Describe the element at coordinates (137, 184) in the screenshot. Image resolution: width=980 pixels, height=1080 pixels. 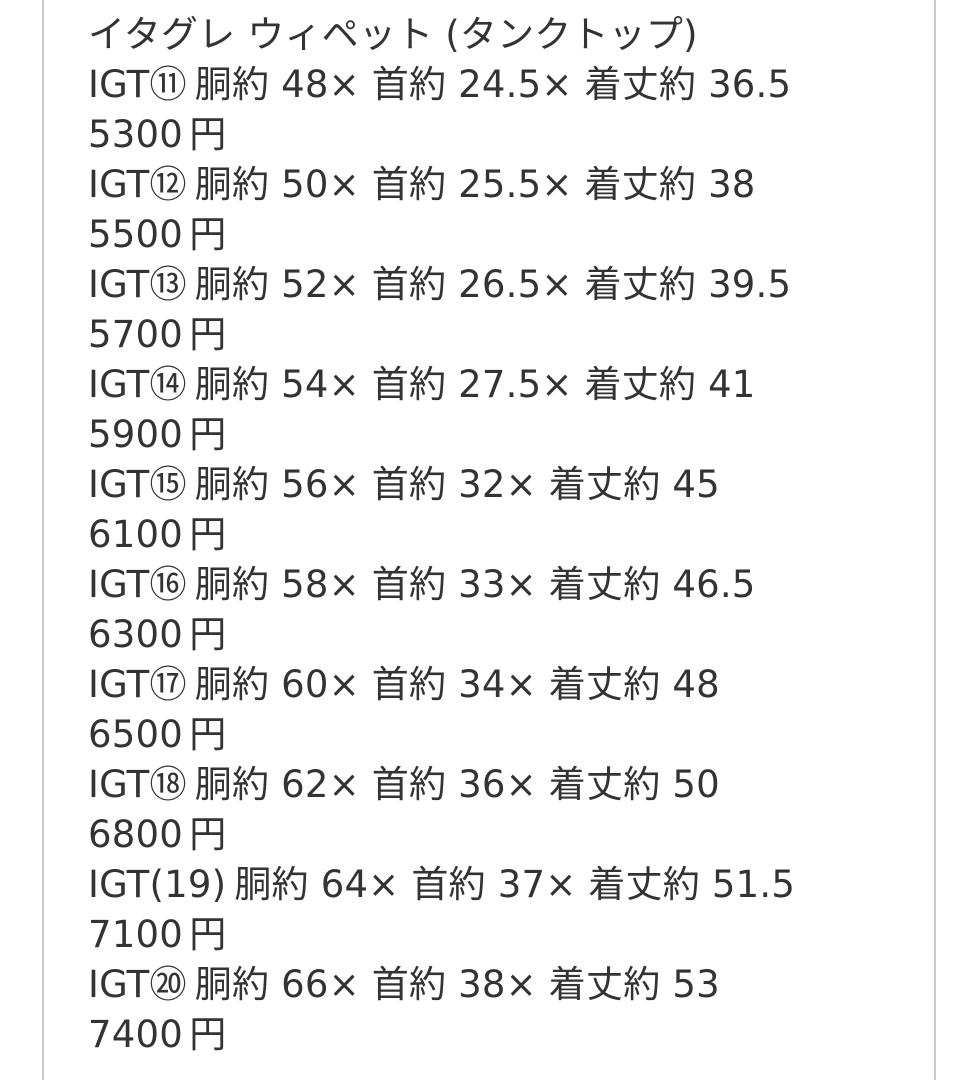
I see `item-id: IGT⑫` at that location.